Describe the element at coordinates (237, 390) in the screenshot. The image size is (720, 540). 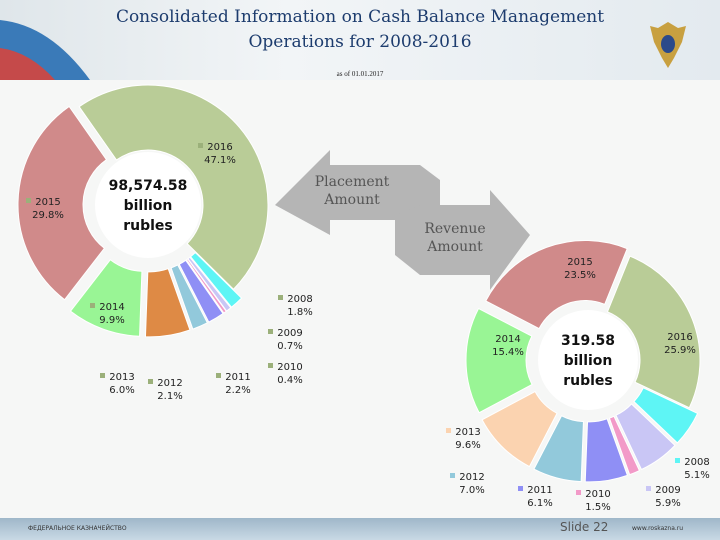
I see `slice-label-percent: 2.2%` at that location.